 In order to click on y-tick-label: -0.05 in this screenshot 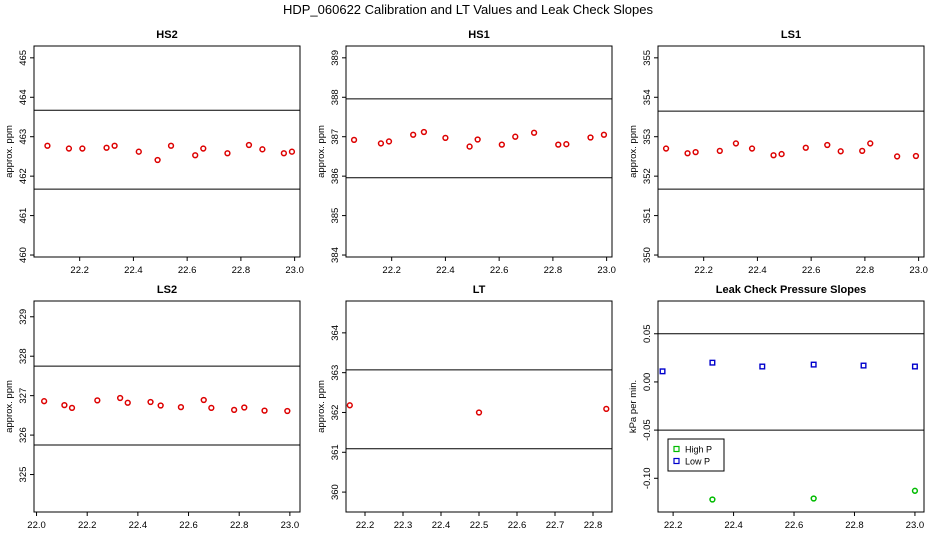, I will do `click(647, 430)`.